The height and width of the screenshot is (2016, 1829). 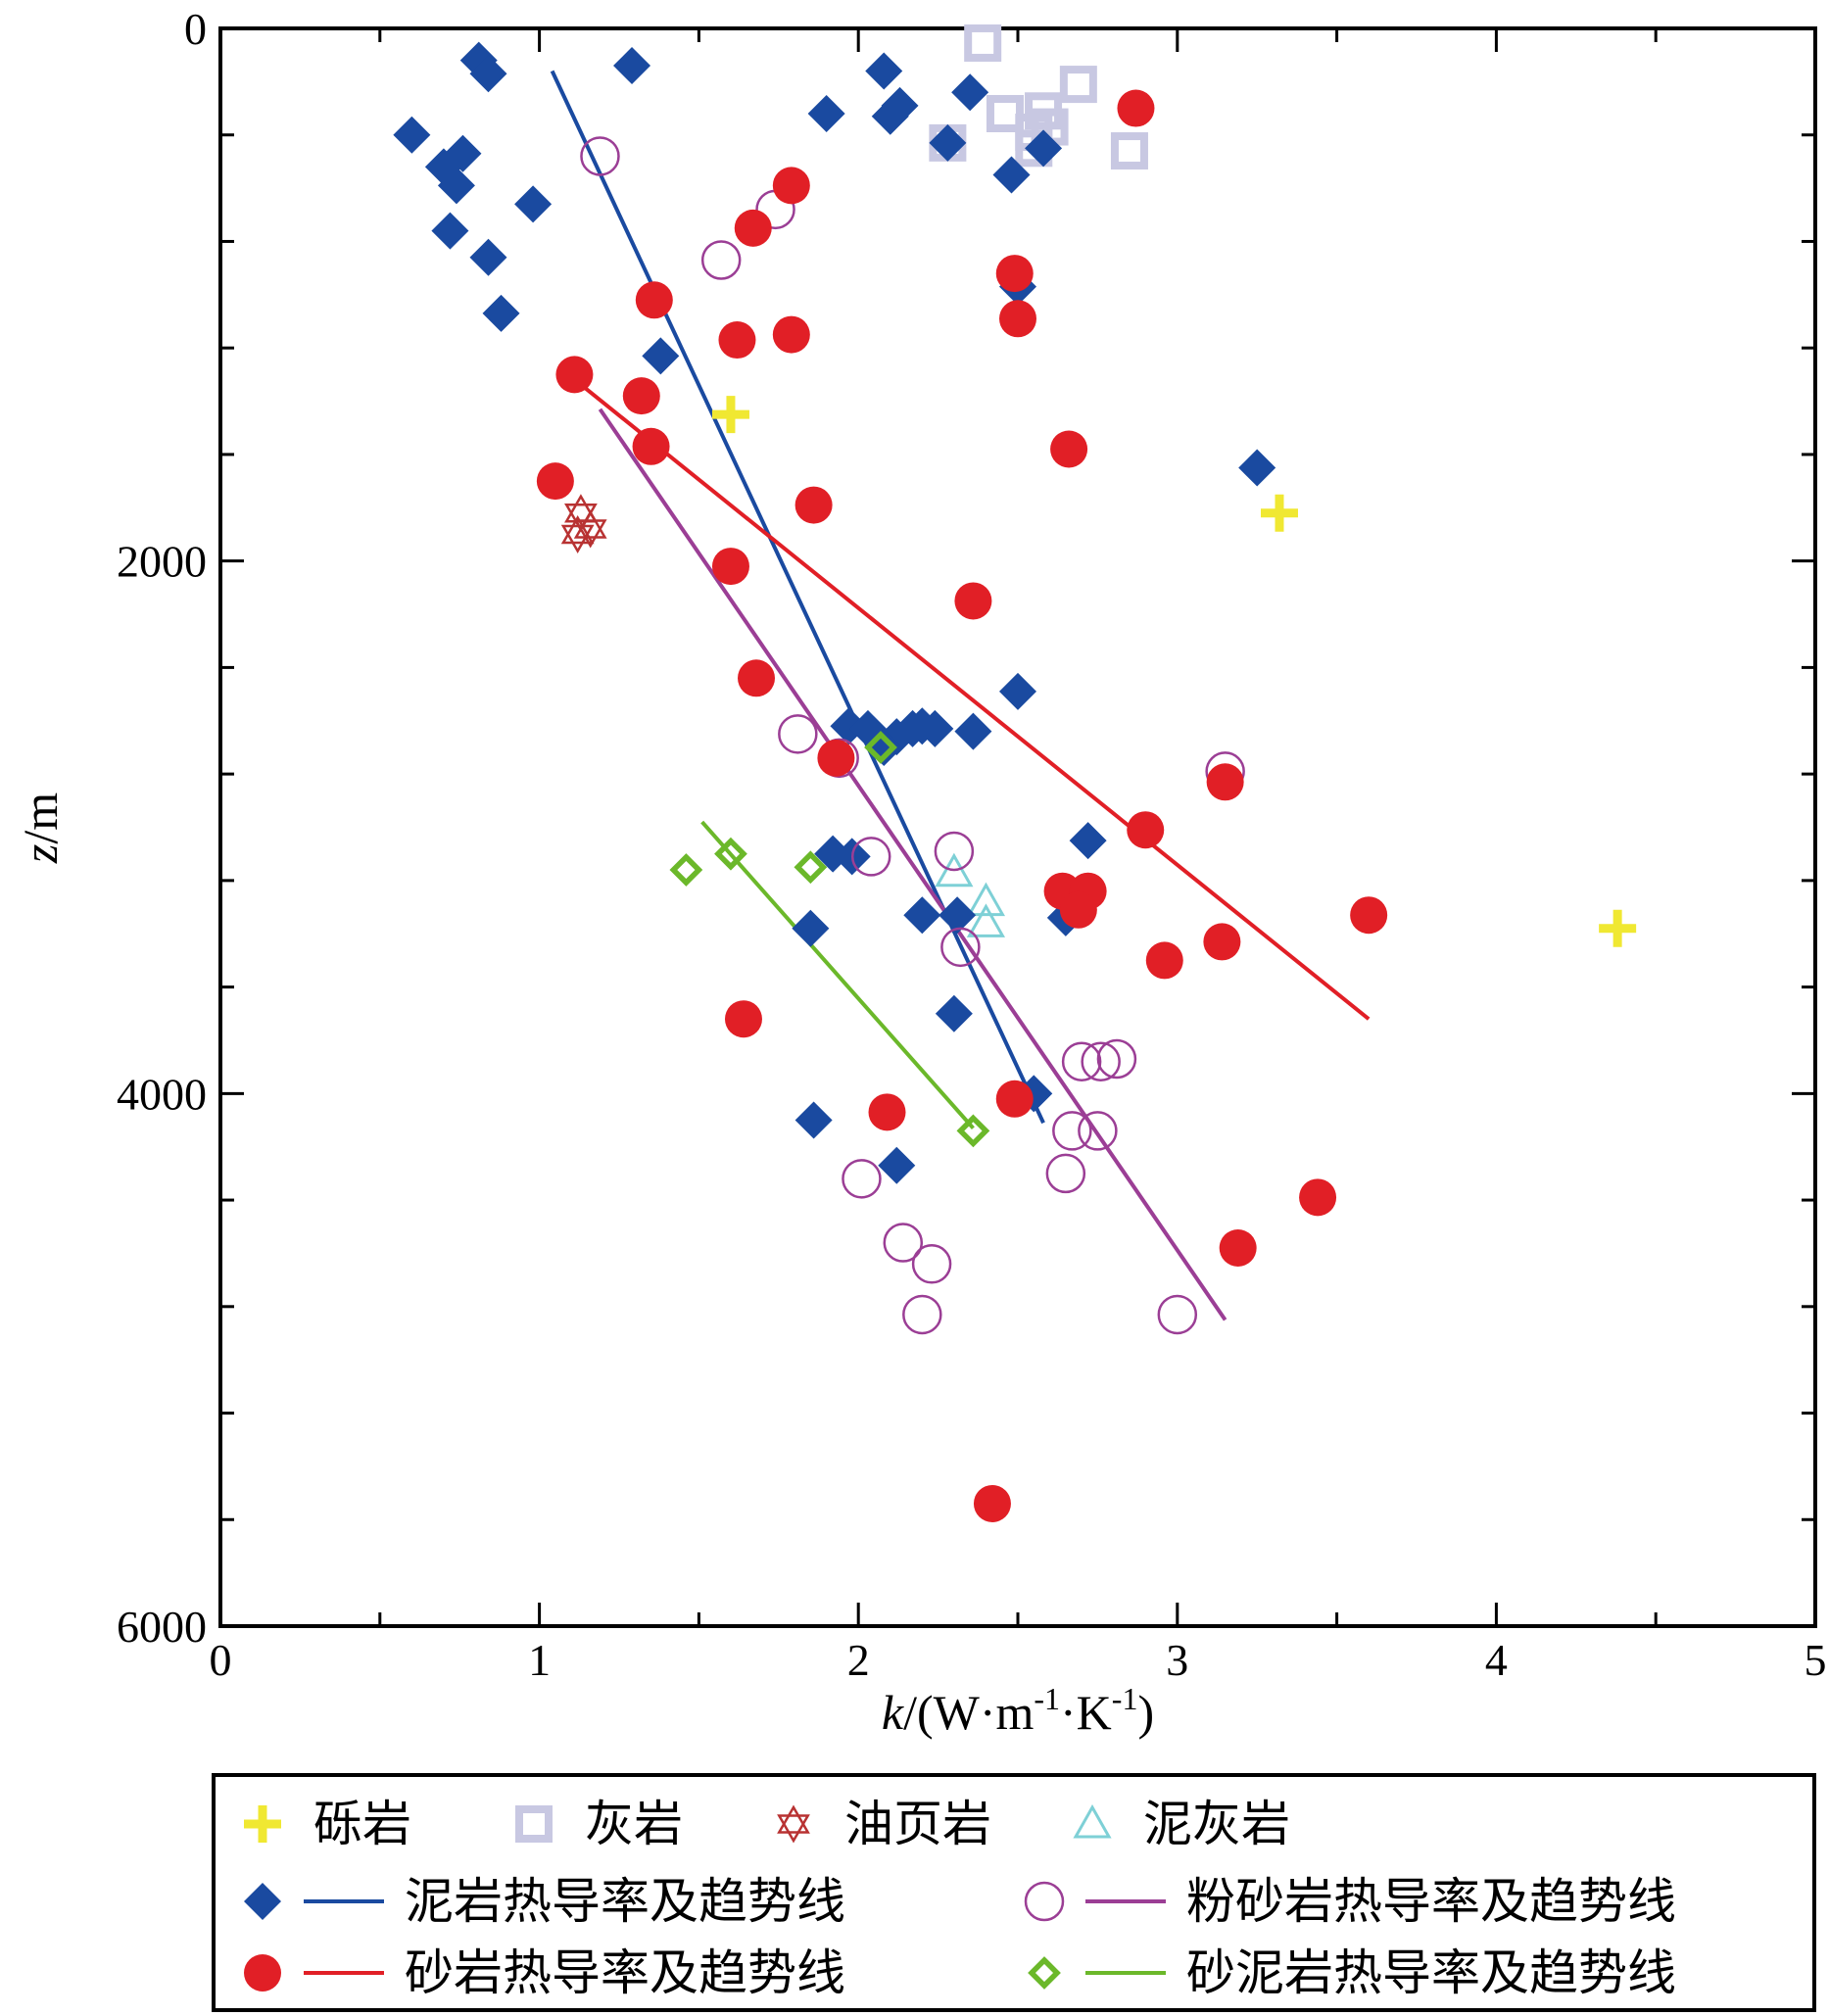 I want to click on legend-marker-marl, so click(x=1092, y=1821).